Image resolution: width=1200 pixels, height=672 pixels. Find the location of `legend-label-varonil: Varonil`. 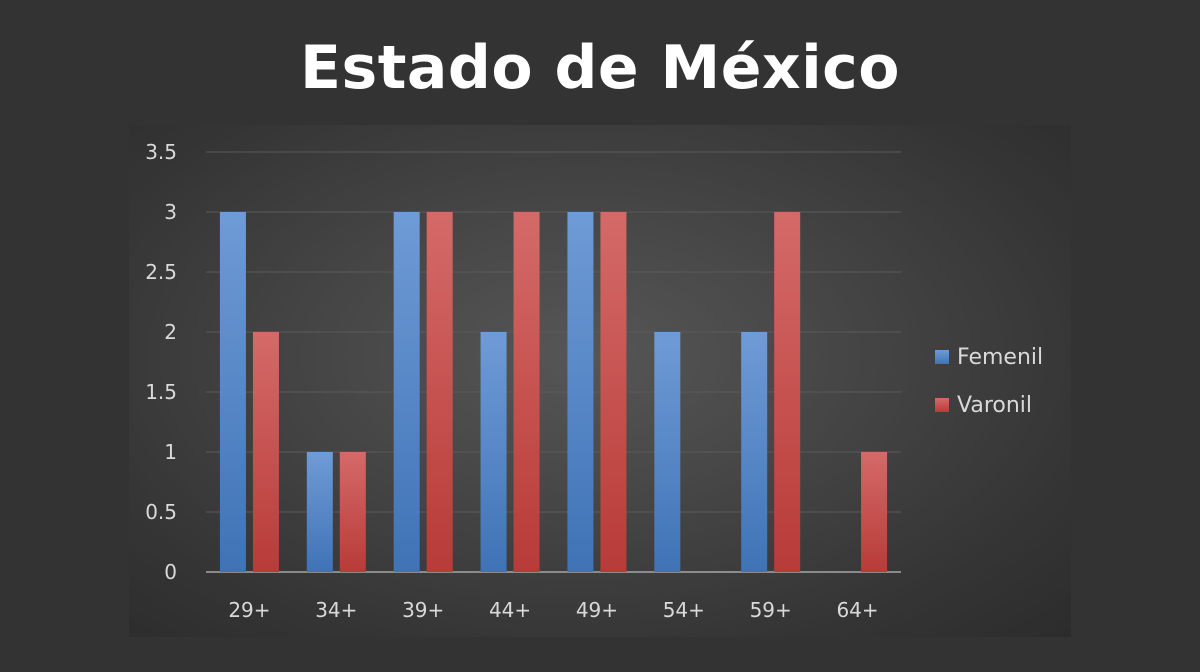

legend-label-varonil: Varonil is located at coordinates (994, 405).